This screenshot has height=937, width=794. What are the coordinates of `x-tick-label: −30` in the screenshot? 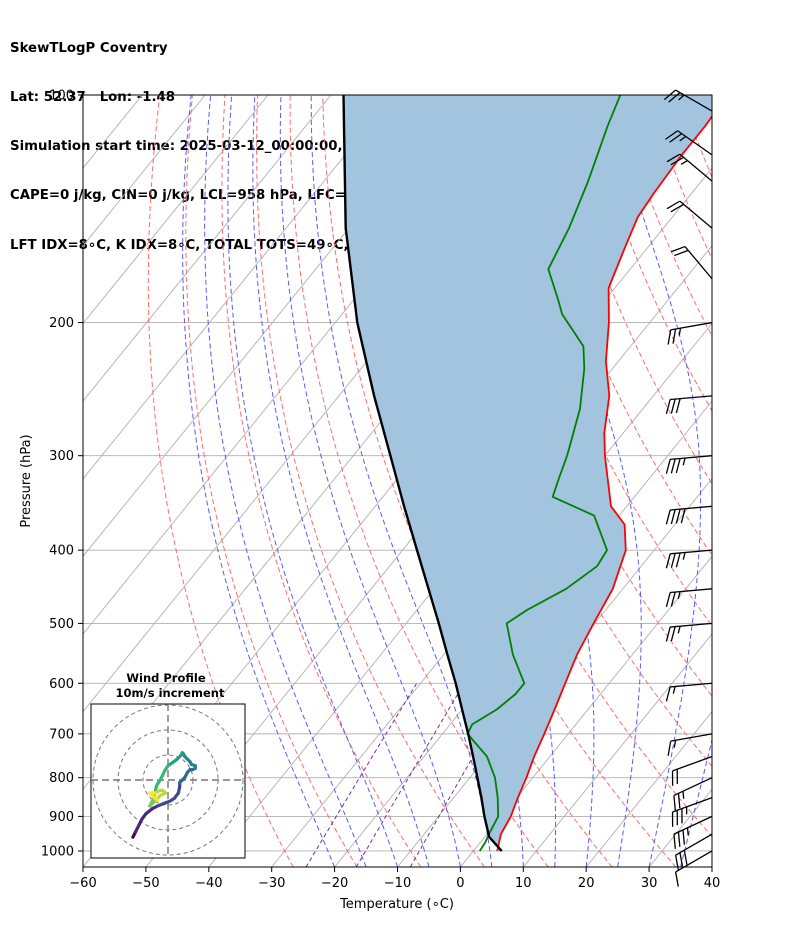 It's located at (271, 883).